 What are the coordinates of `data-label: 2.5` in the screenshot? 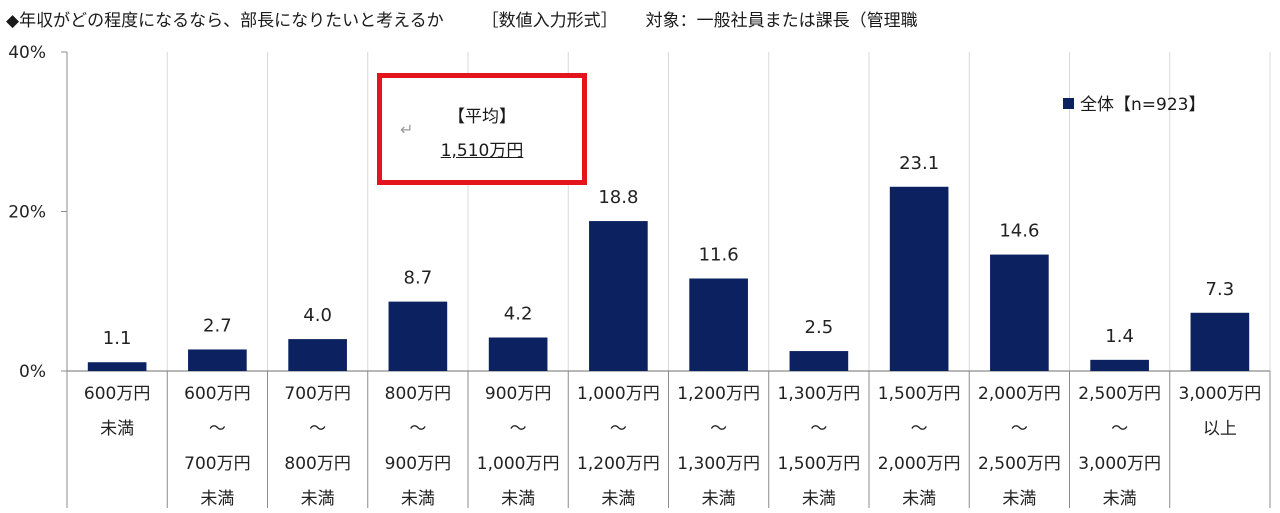 It's located at (819, 327).